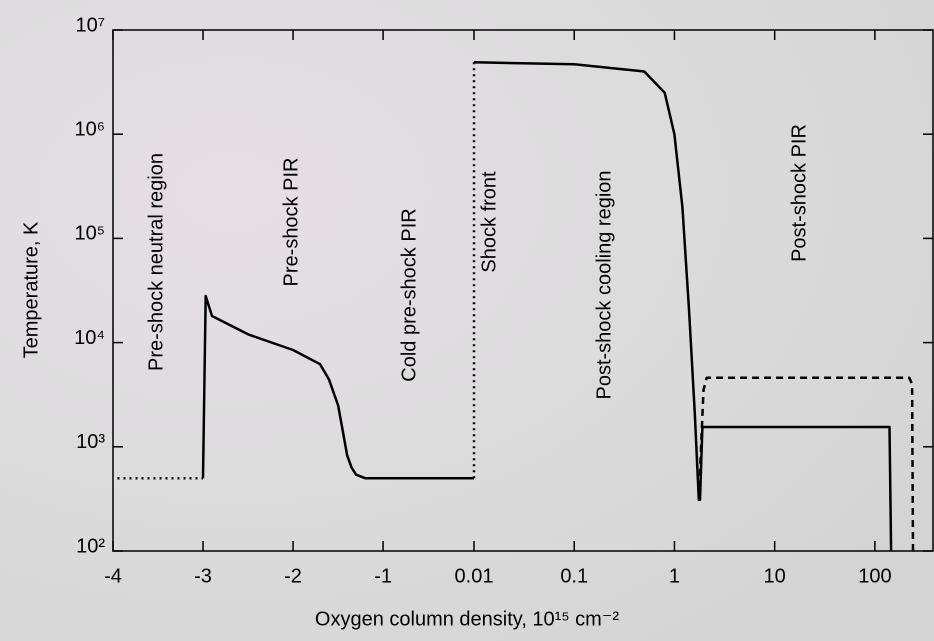 The width and height of the screenshot is (934, 641). I want to click on x-tick-label: 0.01, so click(474, 576).